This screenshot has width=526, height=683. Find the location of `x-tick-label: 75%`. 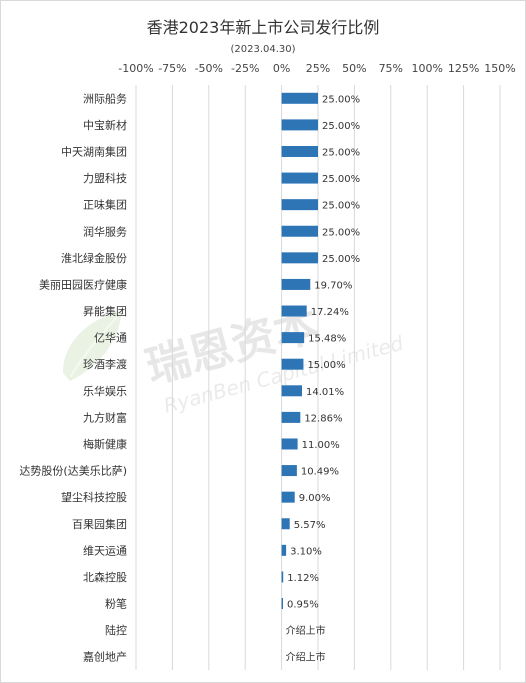

x-tick-label: 75% is located at coordinates (391, 68).